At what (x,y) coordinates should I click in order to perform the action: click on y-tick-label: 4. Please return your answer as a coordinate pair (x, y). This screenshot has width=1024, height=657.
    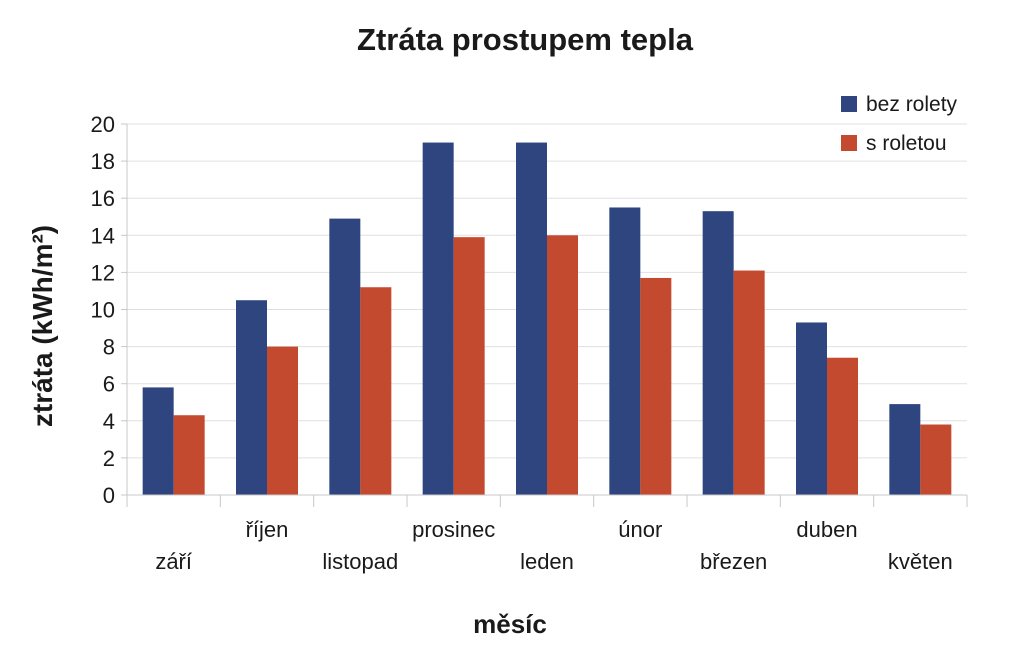
    Looking at the image, I should click on (109, 421).